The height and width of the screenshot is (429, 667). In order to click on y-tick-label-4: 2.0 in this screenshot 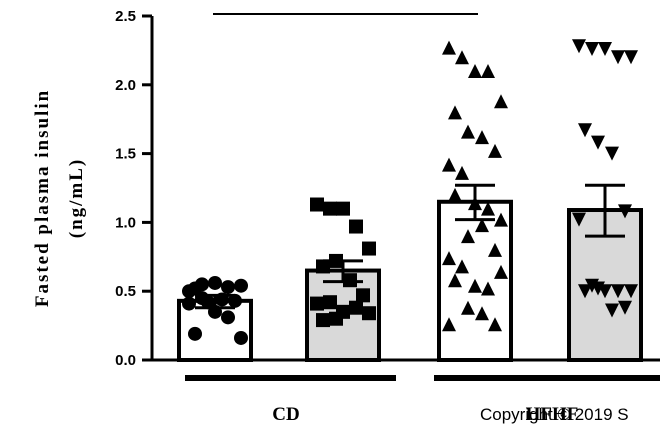, I will do `click(125, 85)`.